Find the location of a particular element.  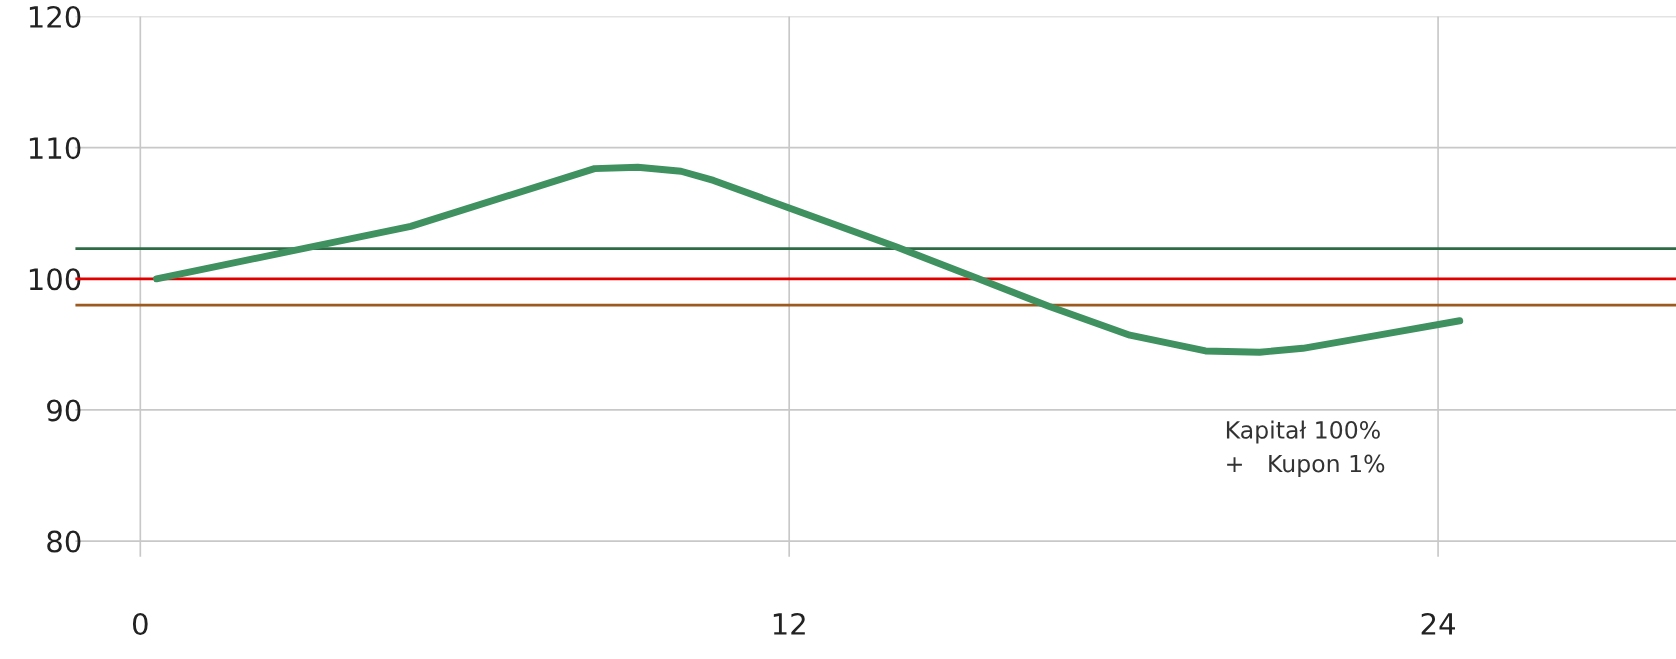

x-tick-label: 24 is located at coordinates (1438, 623).